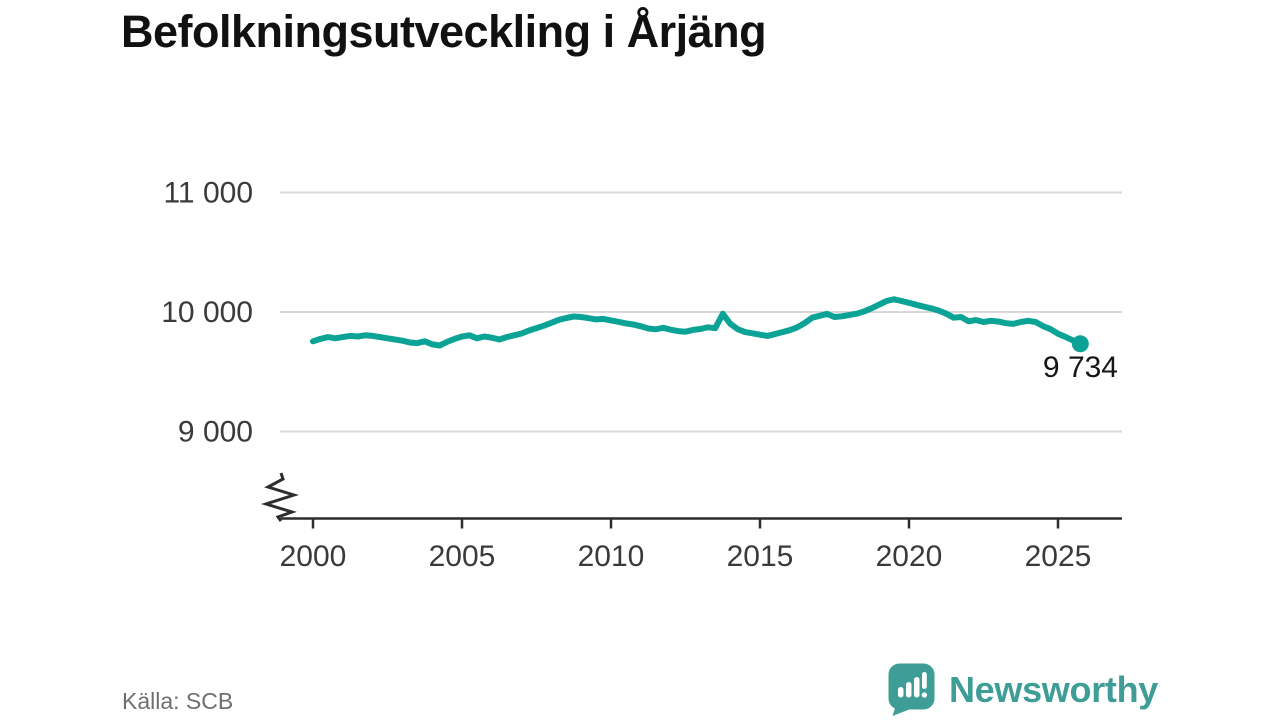  I want to click on y-axis-break-symbol, so click(280, 497).